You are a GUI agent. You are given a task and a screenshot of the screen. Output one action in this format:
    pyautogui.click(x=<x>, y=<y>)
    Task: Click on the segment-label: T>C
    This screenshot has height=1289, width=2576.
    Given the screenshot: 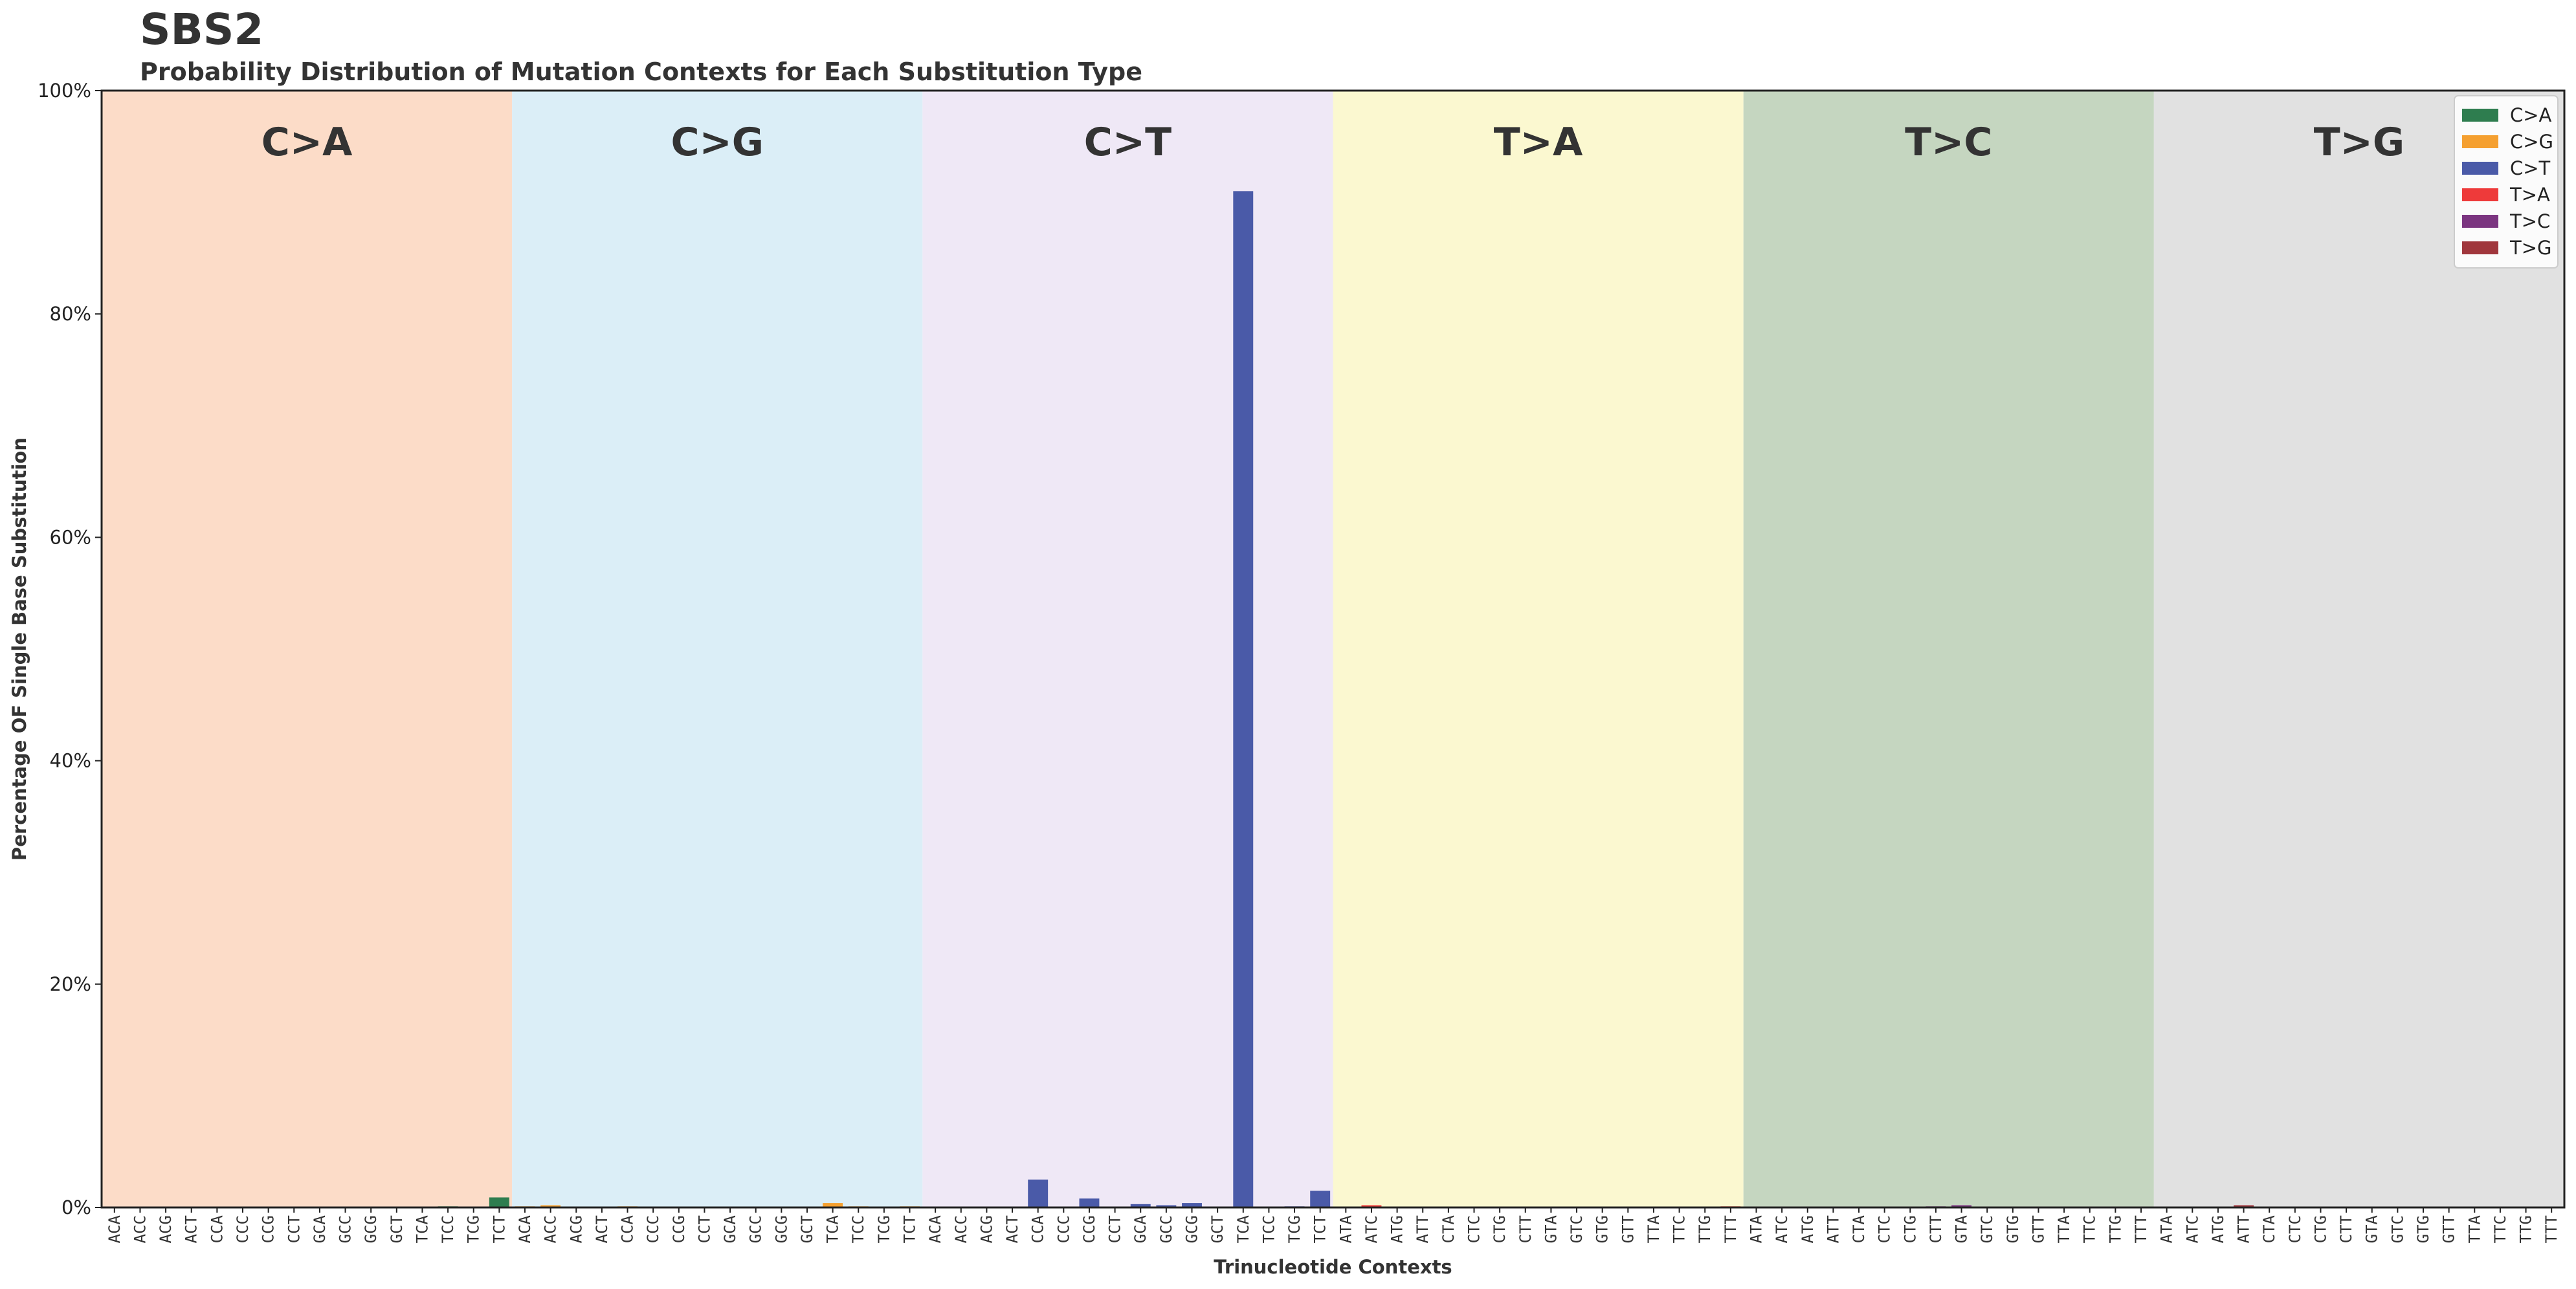 What is the action you would take?
    pyautogui.click(x=1948, y=142)
    